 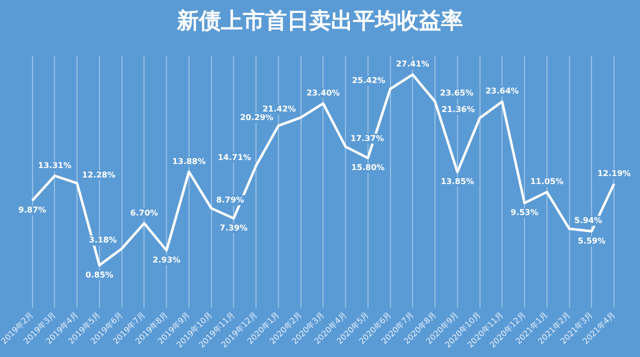 What do you see at coordinates (230, 199) in the screenshot?
I see `data-label: 8.79%` at bounding box center [230, 199].